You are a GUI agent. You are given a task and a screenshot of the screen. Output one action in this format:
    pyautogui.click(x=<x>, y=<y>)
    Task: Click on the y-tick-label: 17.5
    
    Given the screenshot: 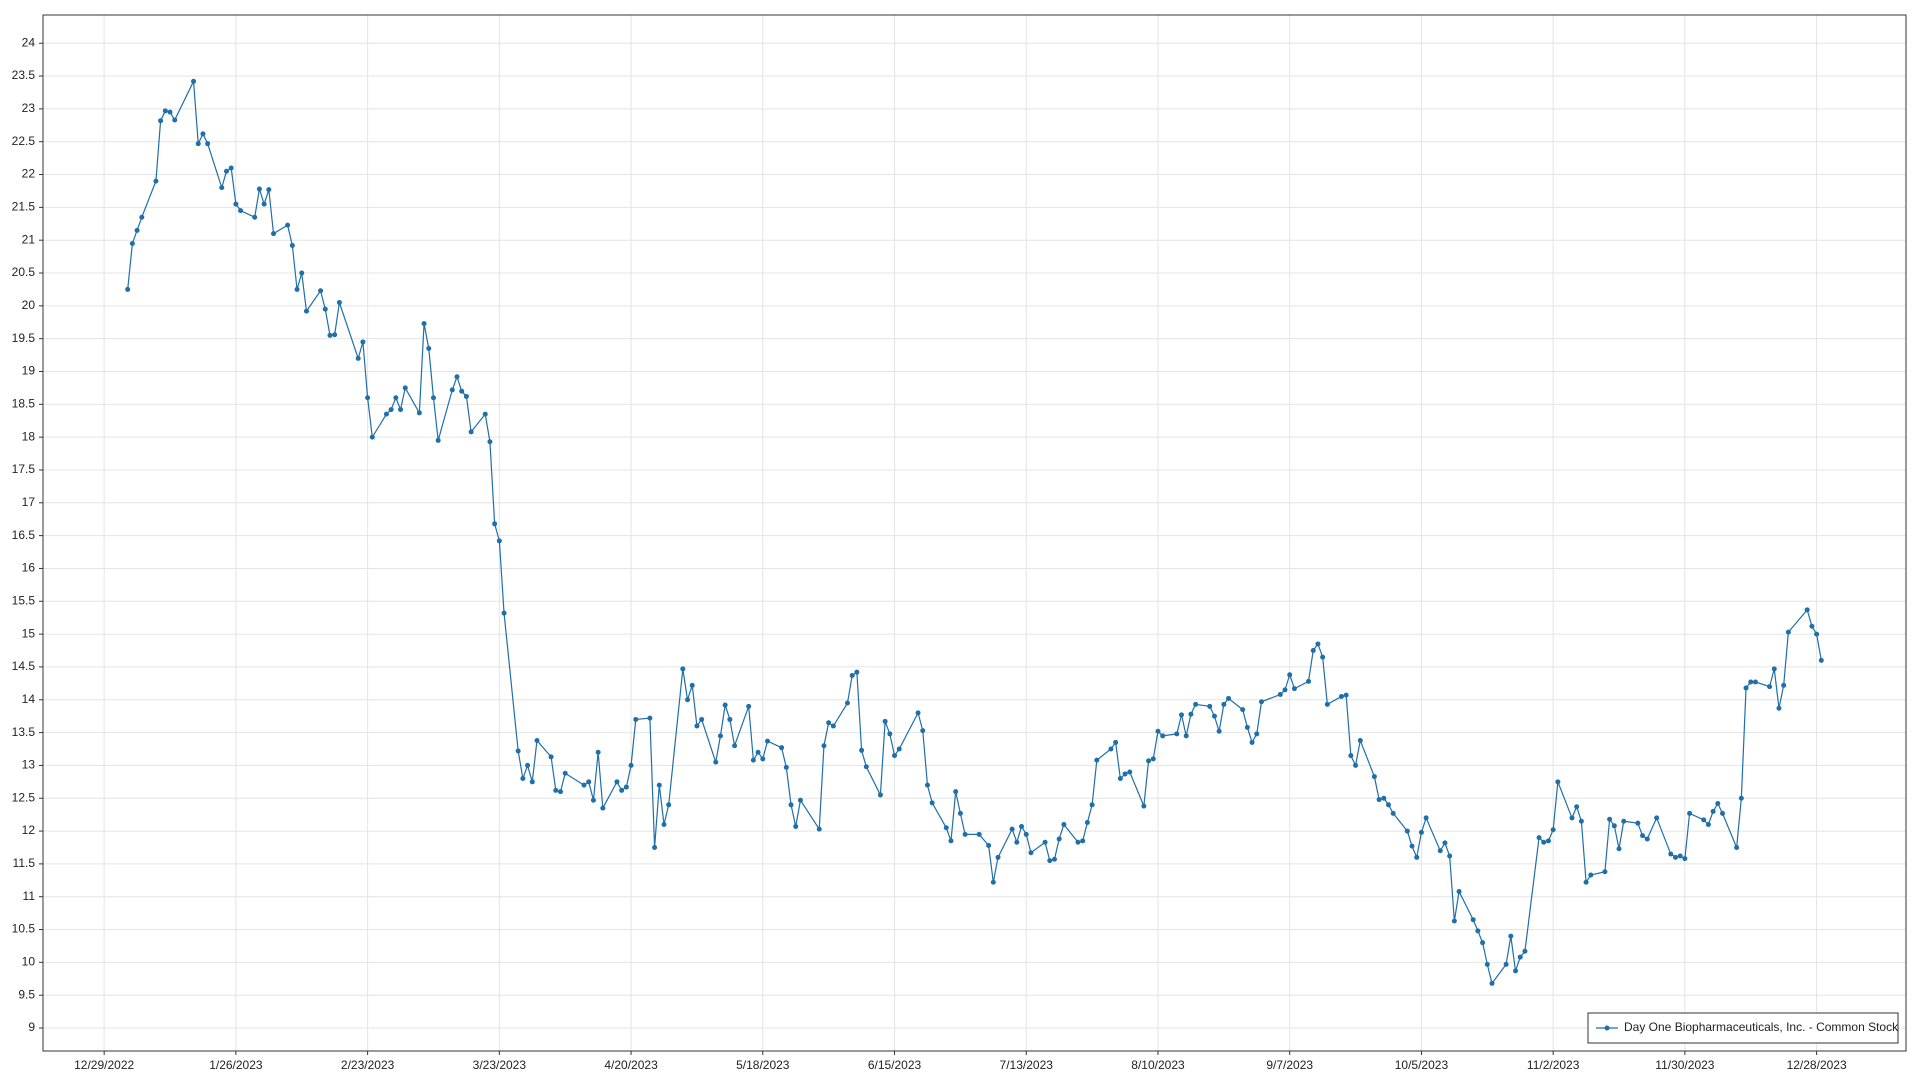 What is the action you would take?
    pyautogui.click(x=24, y=469)
    